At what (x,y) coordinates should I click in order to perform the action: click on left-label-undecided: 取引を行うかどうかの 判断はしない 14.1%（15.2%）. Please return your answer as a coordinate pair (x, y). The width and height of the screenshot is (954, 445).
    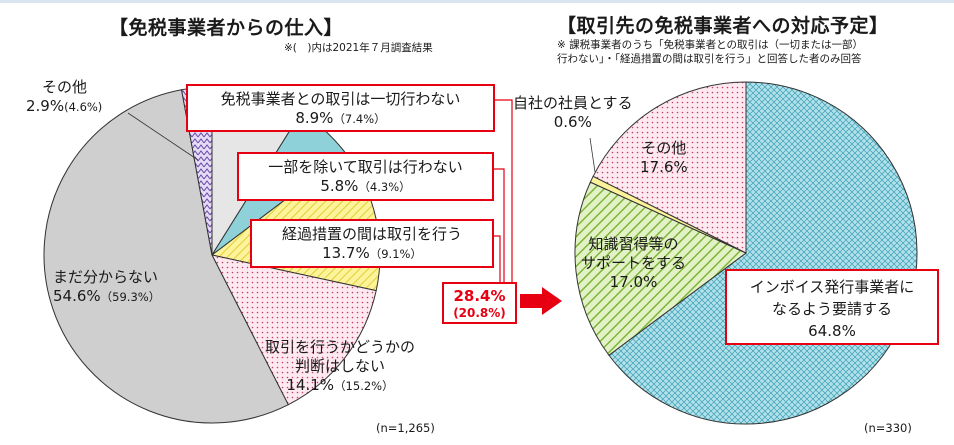
    Looking at the image, I should click on (340, 366).